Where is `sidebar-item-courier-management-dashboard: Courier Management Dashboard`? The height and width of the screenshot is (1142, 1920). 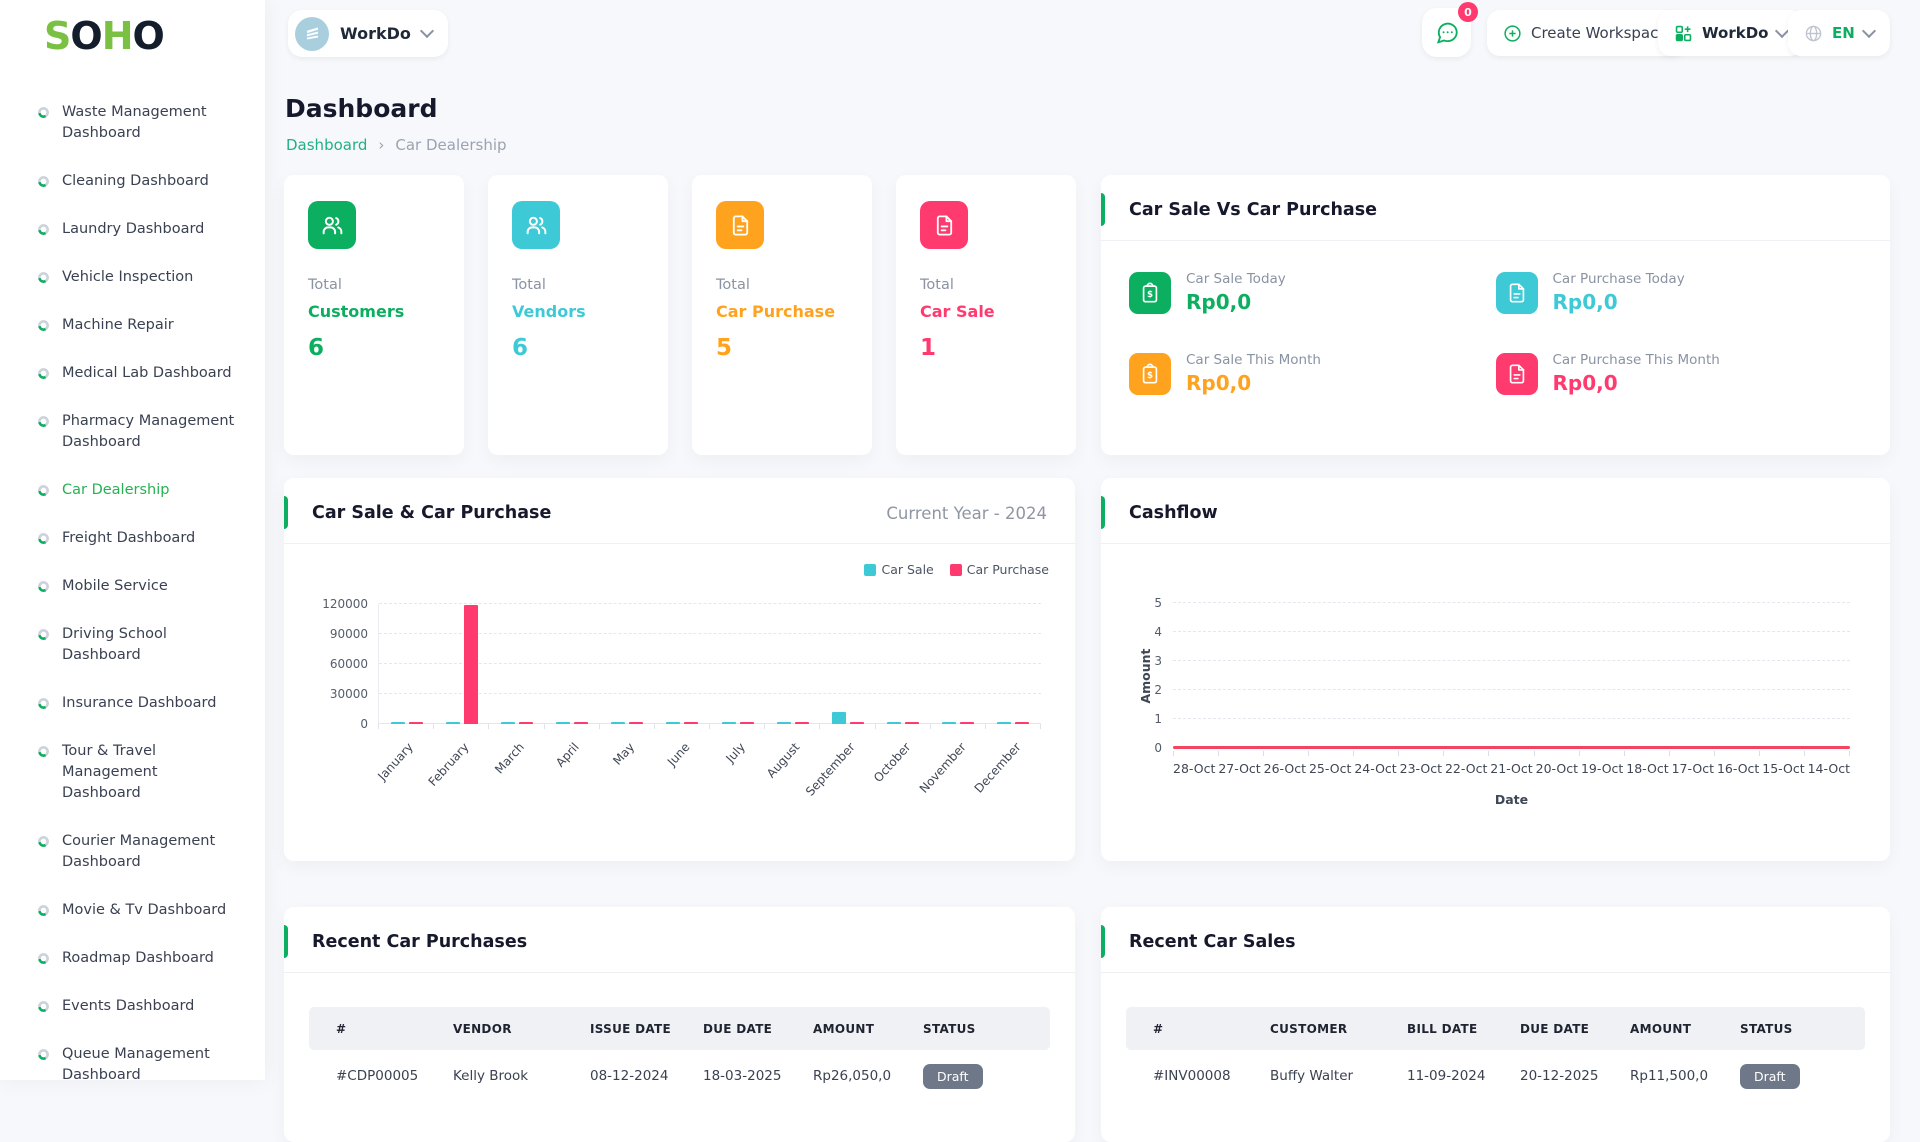 sidebar-item-courier-management-dashboard: Courier Management Dashboard is located at coordinates (151, 852).